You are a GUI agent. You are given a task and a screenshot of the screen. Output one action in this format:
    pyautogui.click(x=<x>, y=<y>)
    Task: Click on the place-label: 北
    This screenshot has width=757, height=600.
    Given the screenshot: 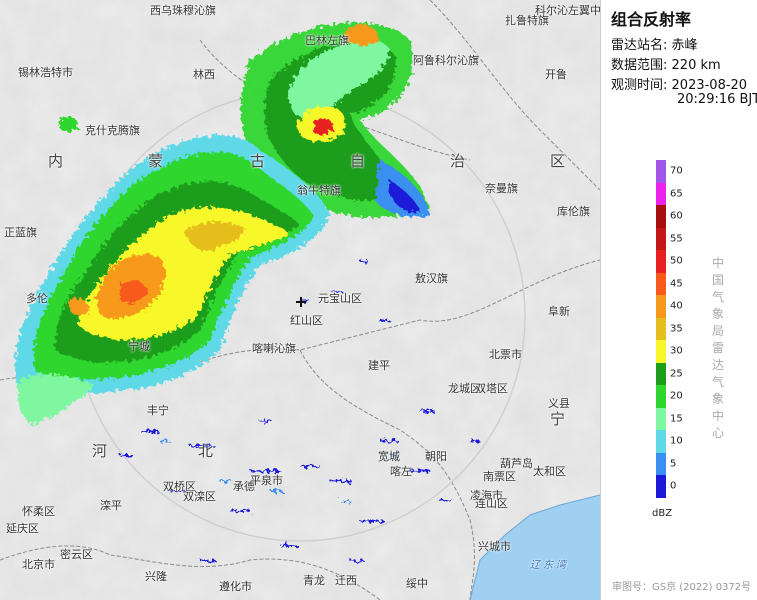 What is the action you would take?
    pyautogui.click(x=207, y=451)
    